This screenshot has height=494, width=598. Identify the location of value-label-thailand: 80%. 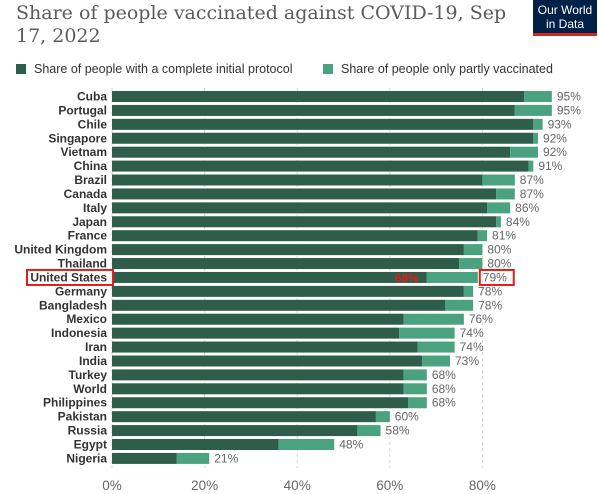
(499, 264).